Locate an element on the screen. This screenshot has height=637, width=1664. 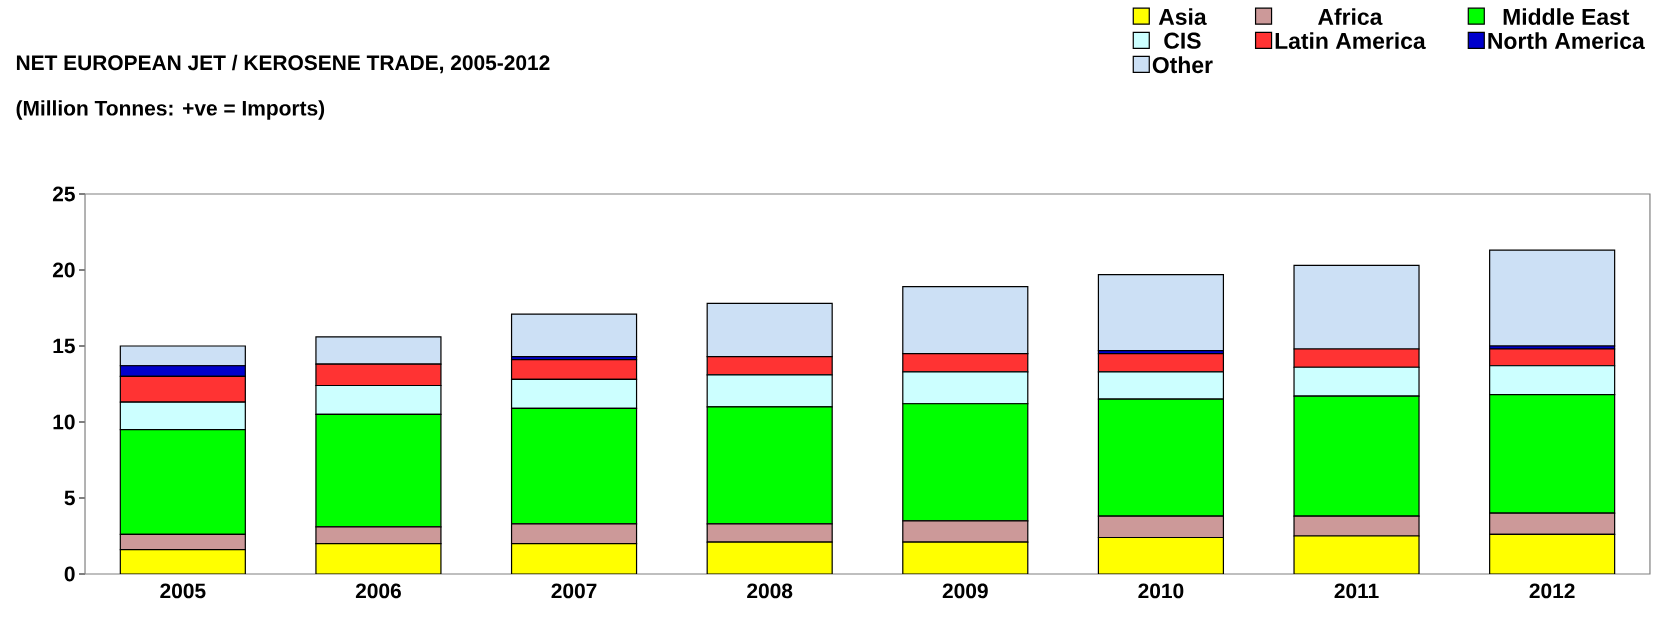
x-tick-label: 2007 is located at coordinates (574, 591).